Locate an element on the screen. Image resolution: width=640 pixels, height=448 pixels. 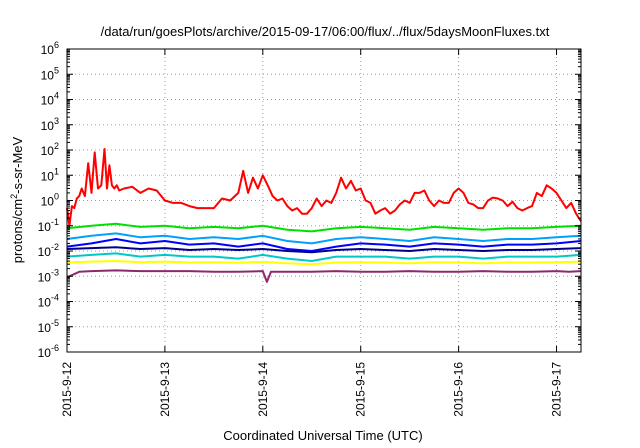
y-axis-label-main: protons/cm is located at coordinates (17, 231).